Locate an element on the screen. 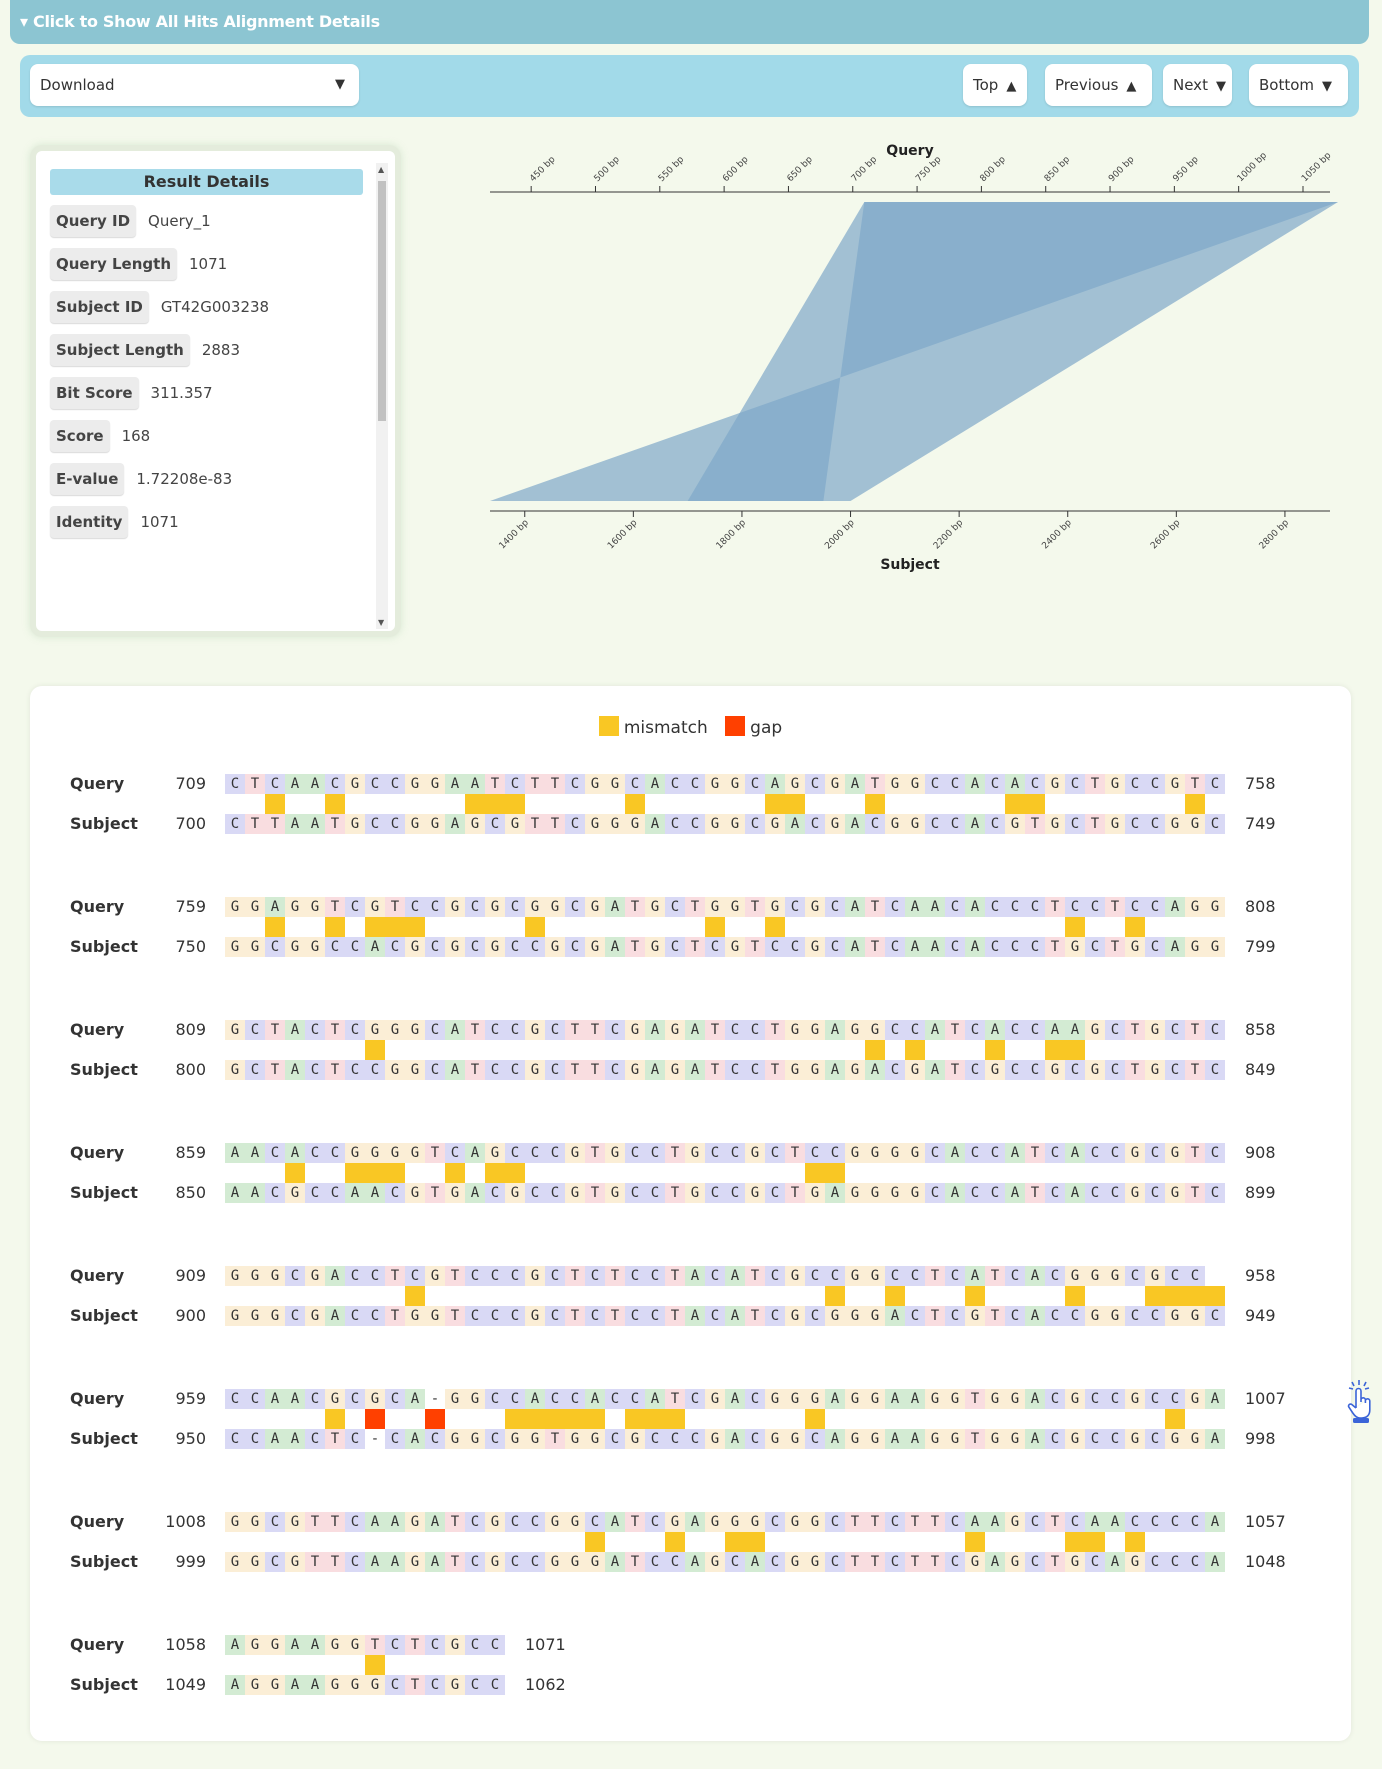 Image resolution: width=1382 pixels, height=1769 pixels. next-button-label: Next is located at coordinates (1190, 85).